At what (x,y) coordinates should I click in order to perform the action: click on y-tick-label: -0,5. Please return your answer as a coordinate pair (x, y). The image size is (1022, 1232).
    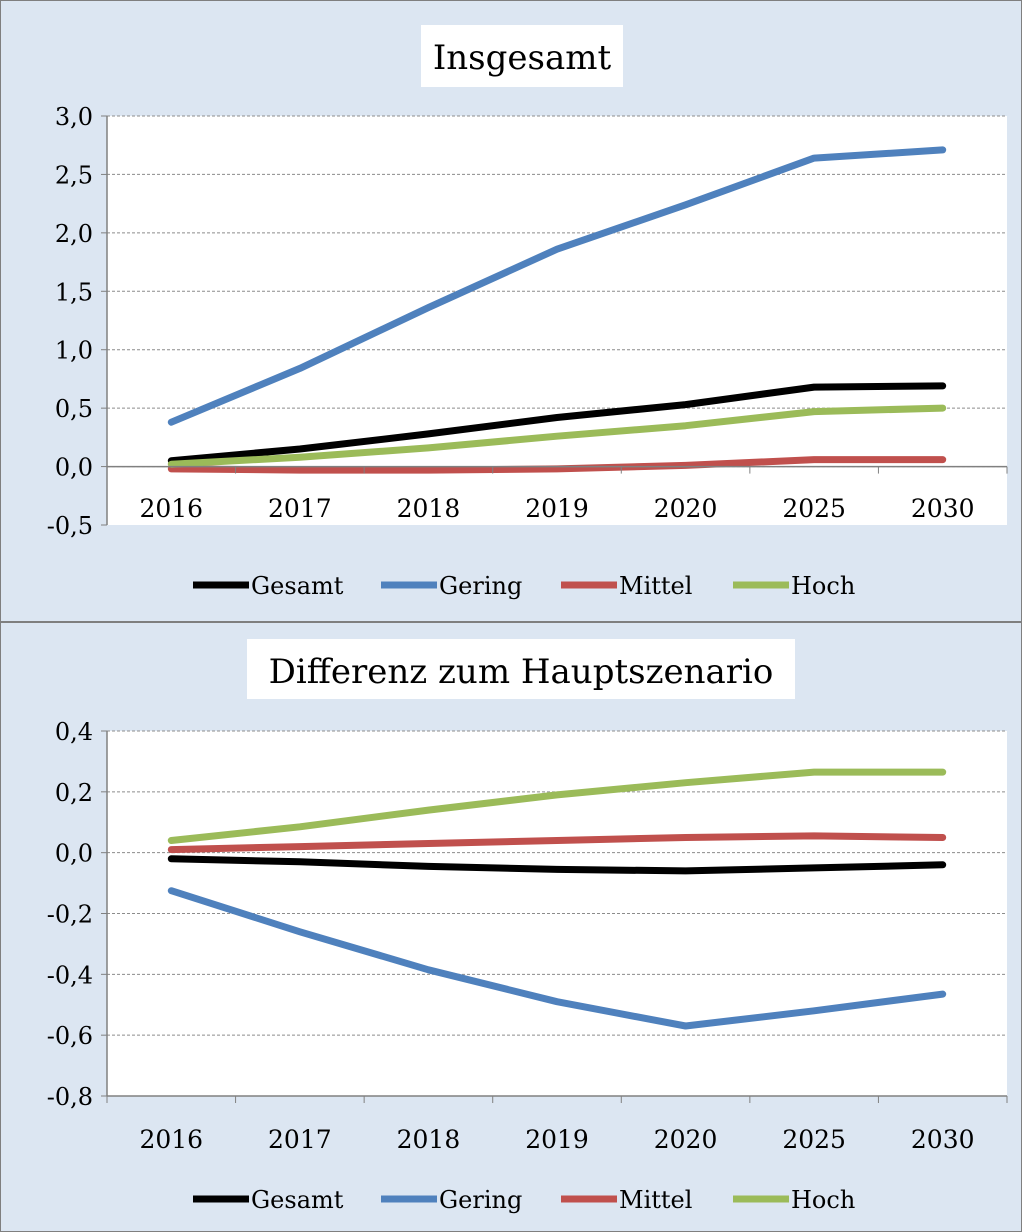
    Looking at the image, I should click on (70, 526).